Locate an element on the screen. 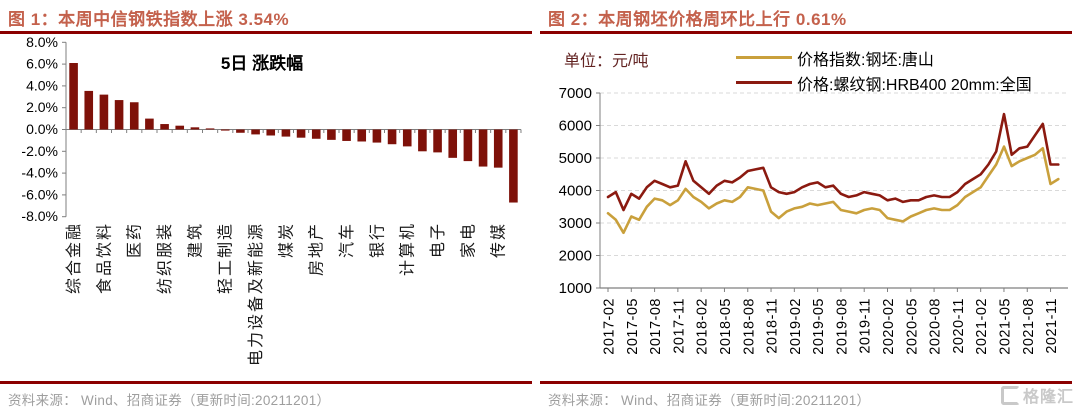 The height and width of the screenshot is (411, 1080). x-axis-label: 2017-02 is located at coordinates (610, 326).